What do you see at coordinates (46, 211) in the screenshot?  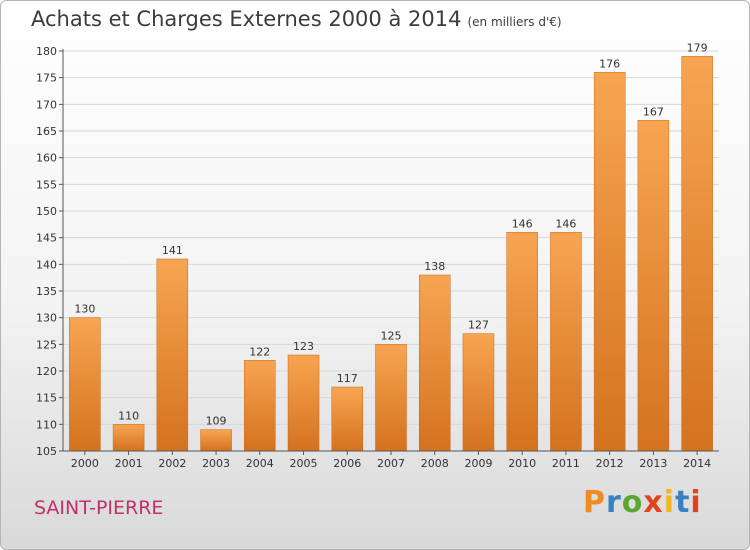 I see `y-tick-label: 150` at bounding box center [46, 211].